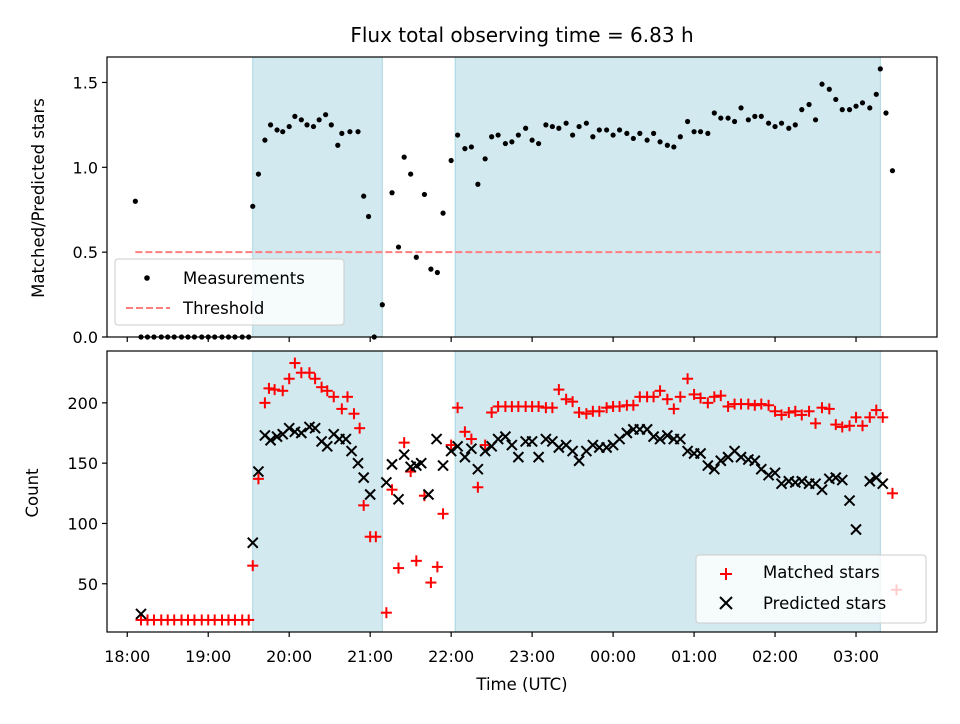 This screenshot has width=960, height=724. Describe the element at coordinates (532, 656) in the screenshot. I see `x-tick-label: 23:00` at that location.